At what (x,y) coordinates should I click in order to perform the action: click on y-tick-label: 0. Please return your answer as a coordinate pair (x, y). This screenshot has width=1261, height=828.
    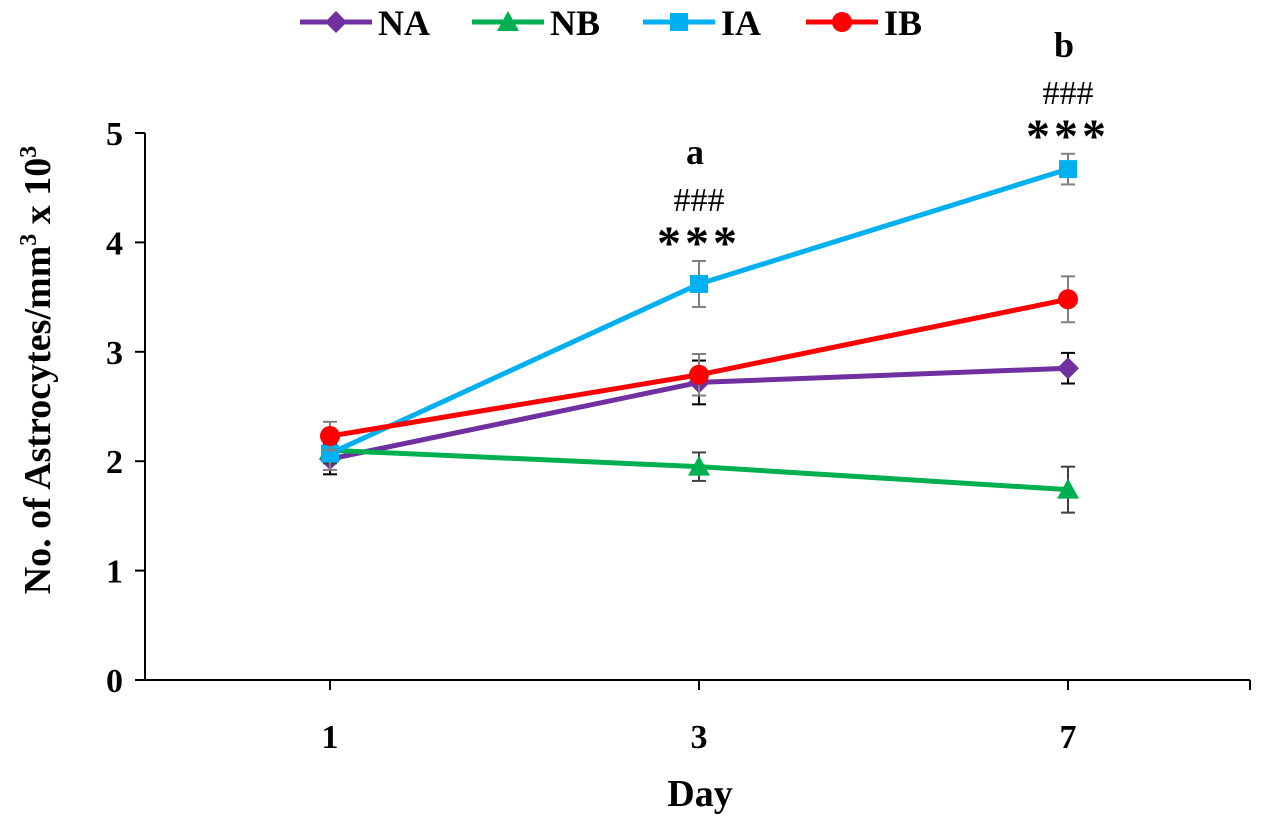
    Looking at the image, I should click on (114, 681).